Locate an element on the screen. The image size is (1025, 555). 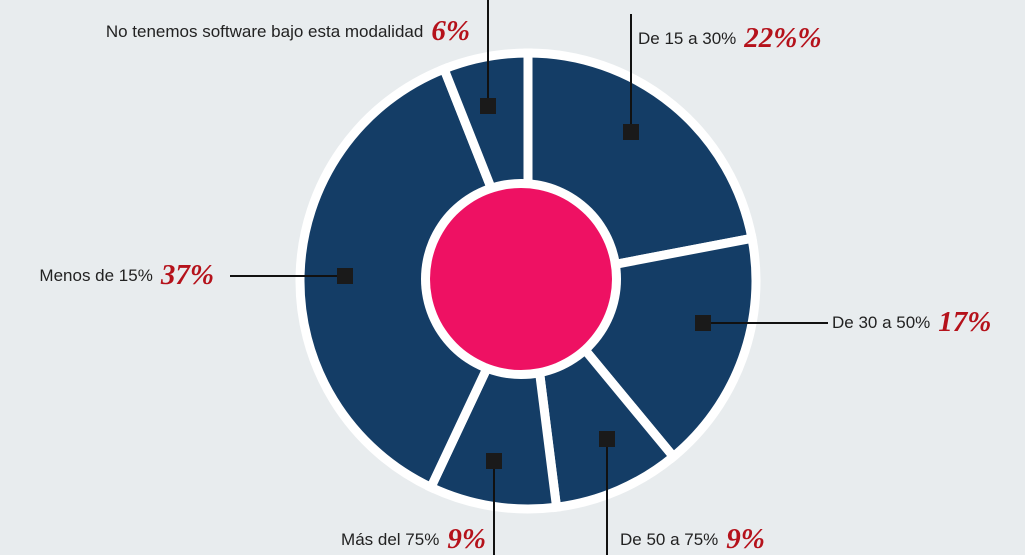
category-name: Menos de 15% is located at coordinates (95, 275).